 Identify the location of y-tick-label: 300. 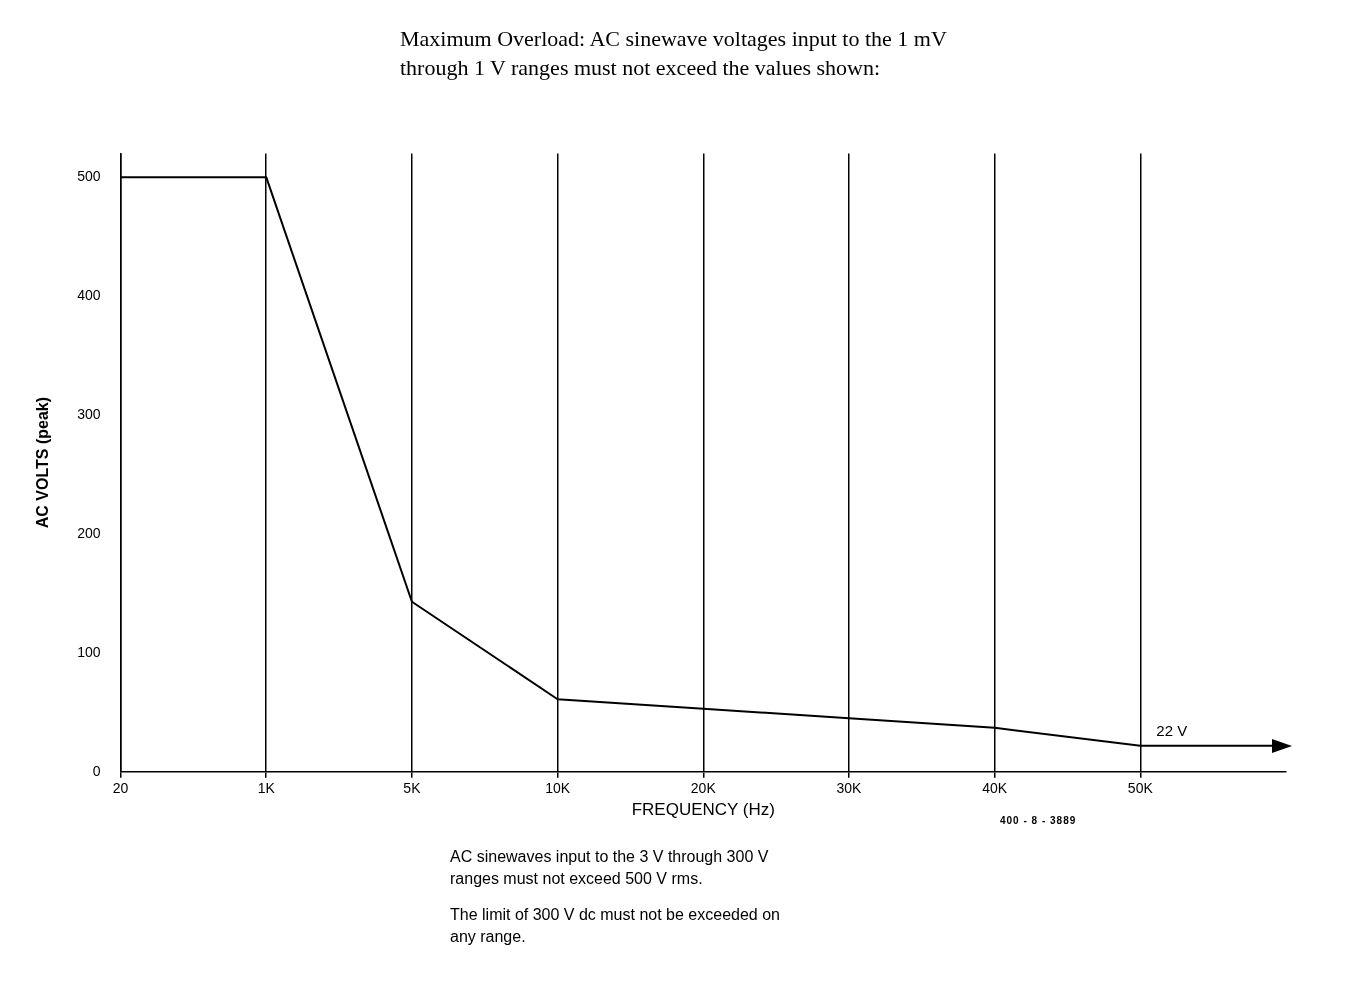
(89, 413).